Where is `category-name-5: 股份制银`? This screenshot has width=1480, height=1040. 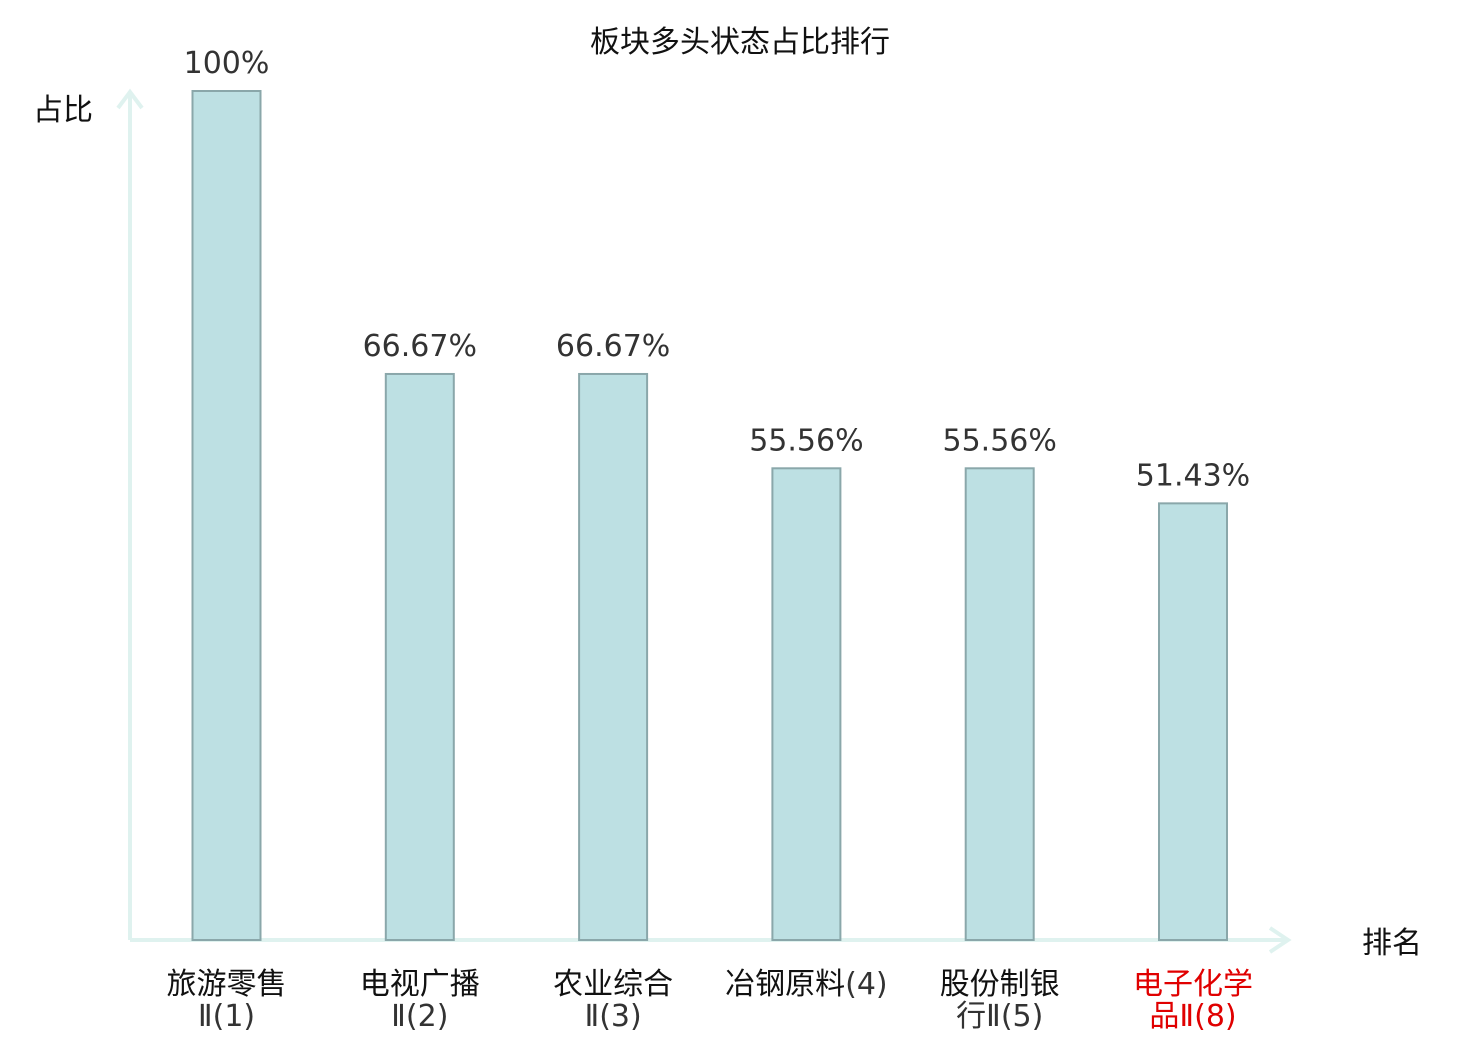
category-name-5: 股份制银 is located at coordinates (1000, 984).